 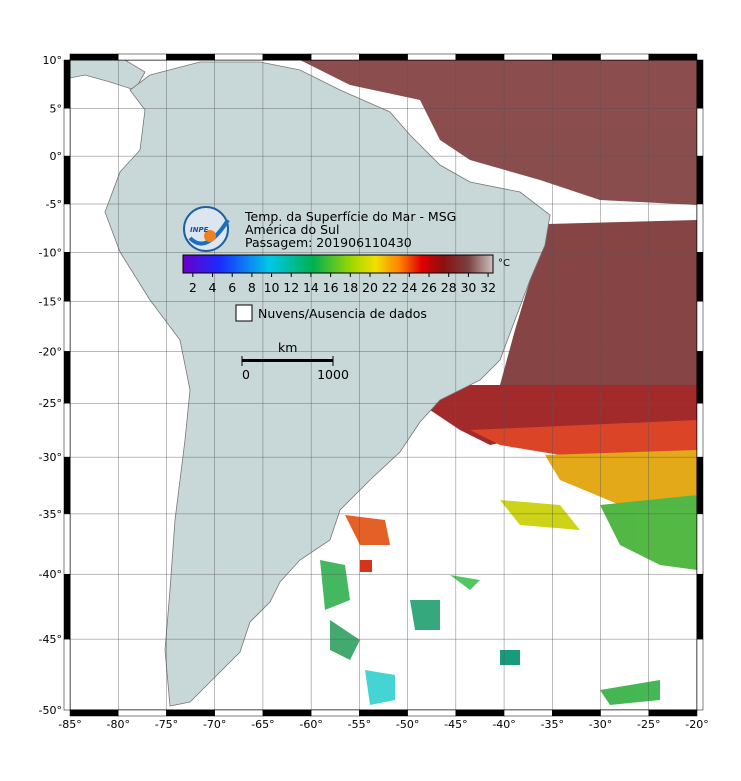 I want to click on colorbar-label: 12, so click(x=291, y=287).